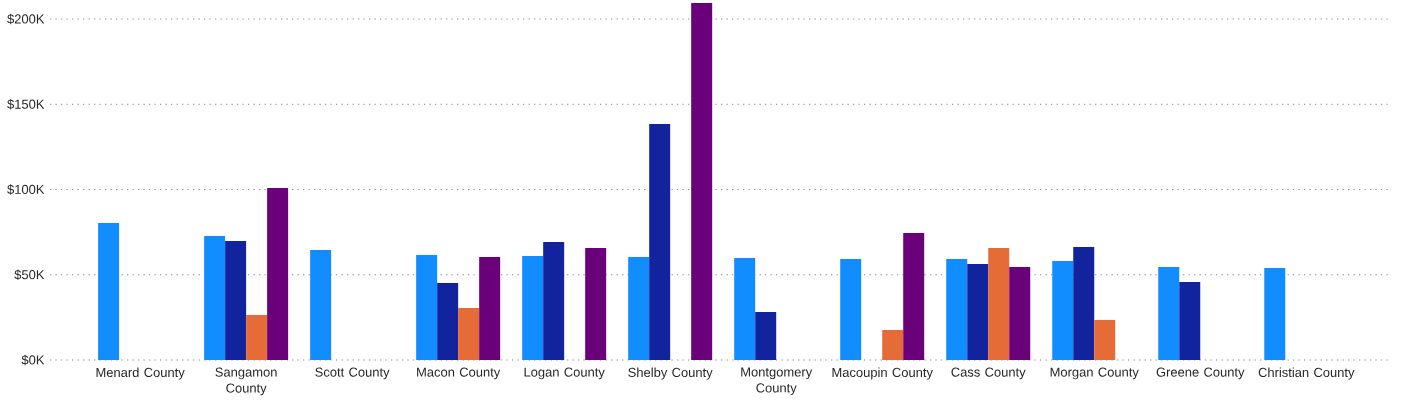  Describe the element at coordinates (1094, 373) in the screenshot. I see `x-tick-label: Morgan County` at that location.